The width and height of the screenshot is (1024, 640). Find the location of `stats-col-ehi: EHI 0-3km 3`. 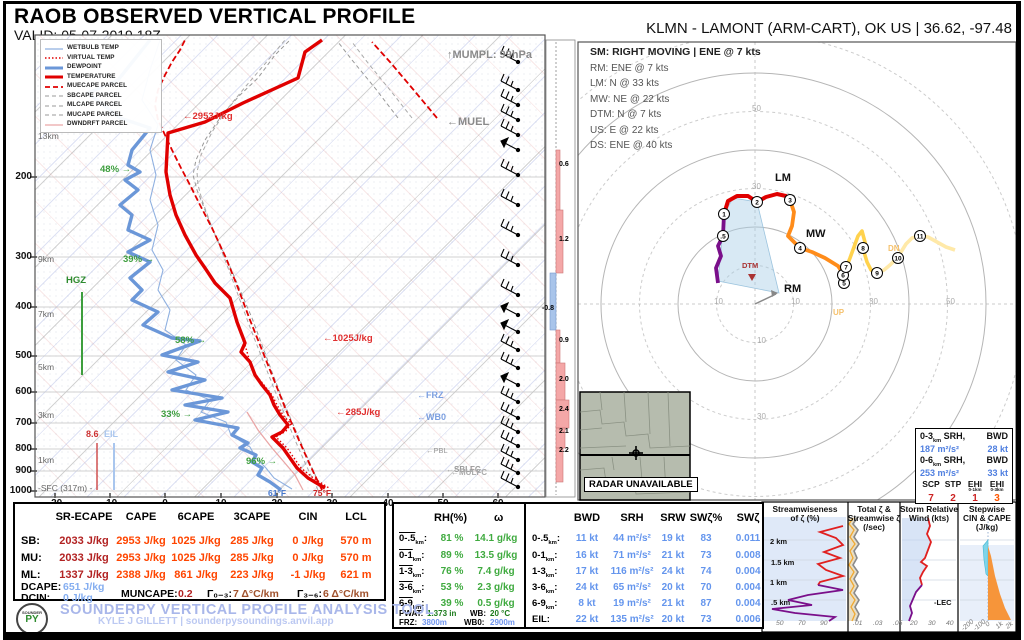

stats-col-ehi: EHI 0-3km 3 is located at coordinates (997, 492).